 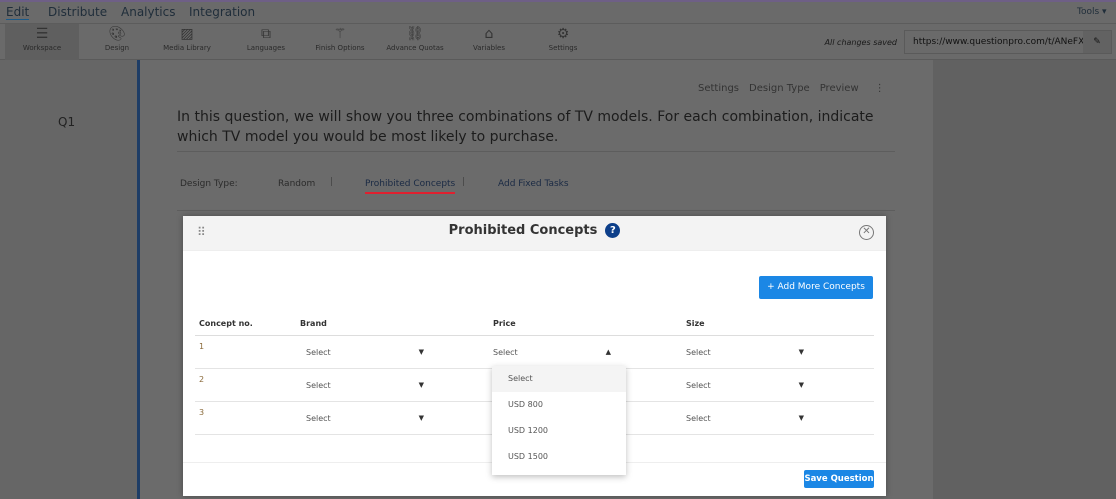 What do you see at coordinates (559, 420) in the screenshot?
I see `price-dropdown-menu: Select USD 800 USD 1200 USD 1500` at bounding box center [559, 420].